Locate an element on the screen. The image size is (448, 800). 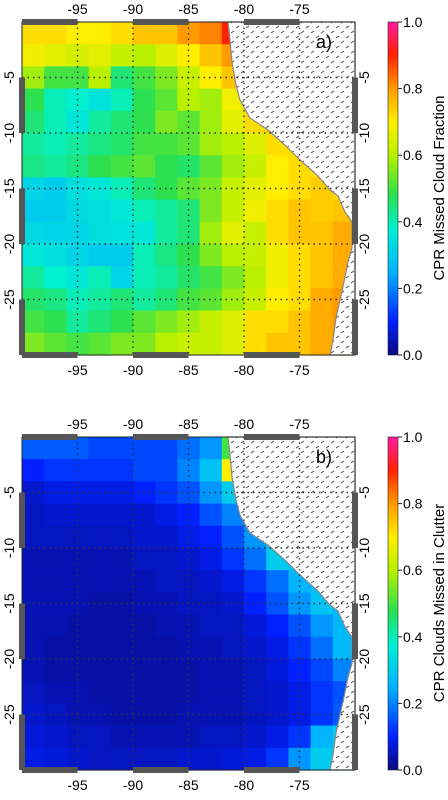
colorbar-ticks-b: 0.0 0.2 0.4 0.6 0.8 1.0 is located at coordinates (410, 603).